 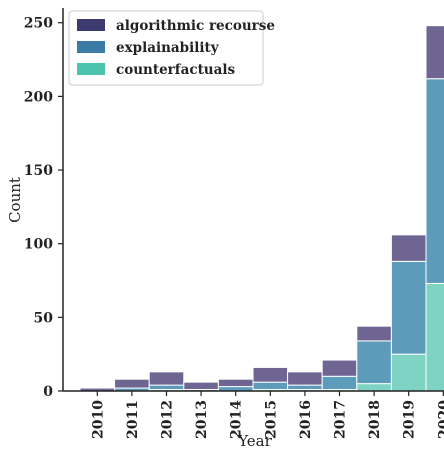 What do you see at coordinates (43, 208) in the screenshot?
I see `y-ticks: 0 50 100 150 200 250` at bounding box center [43, 208].